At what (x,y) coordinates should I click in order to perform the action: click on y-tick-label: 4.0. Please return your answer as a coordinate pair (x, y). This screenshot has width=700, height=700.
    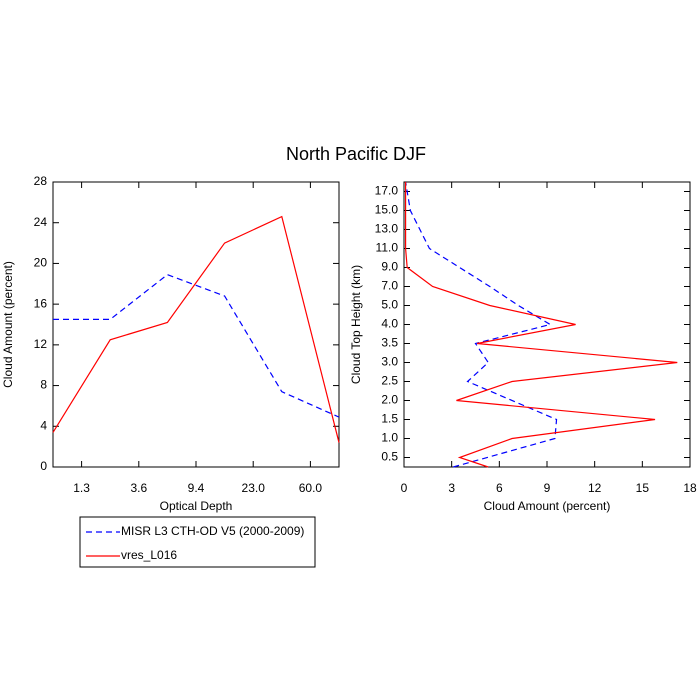
    Looking at the image, I should click on (389, 324).